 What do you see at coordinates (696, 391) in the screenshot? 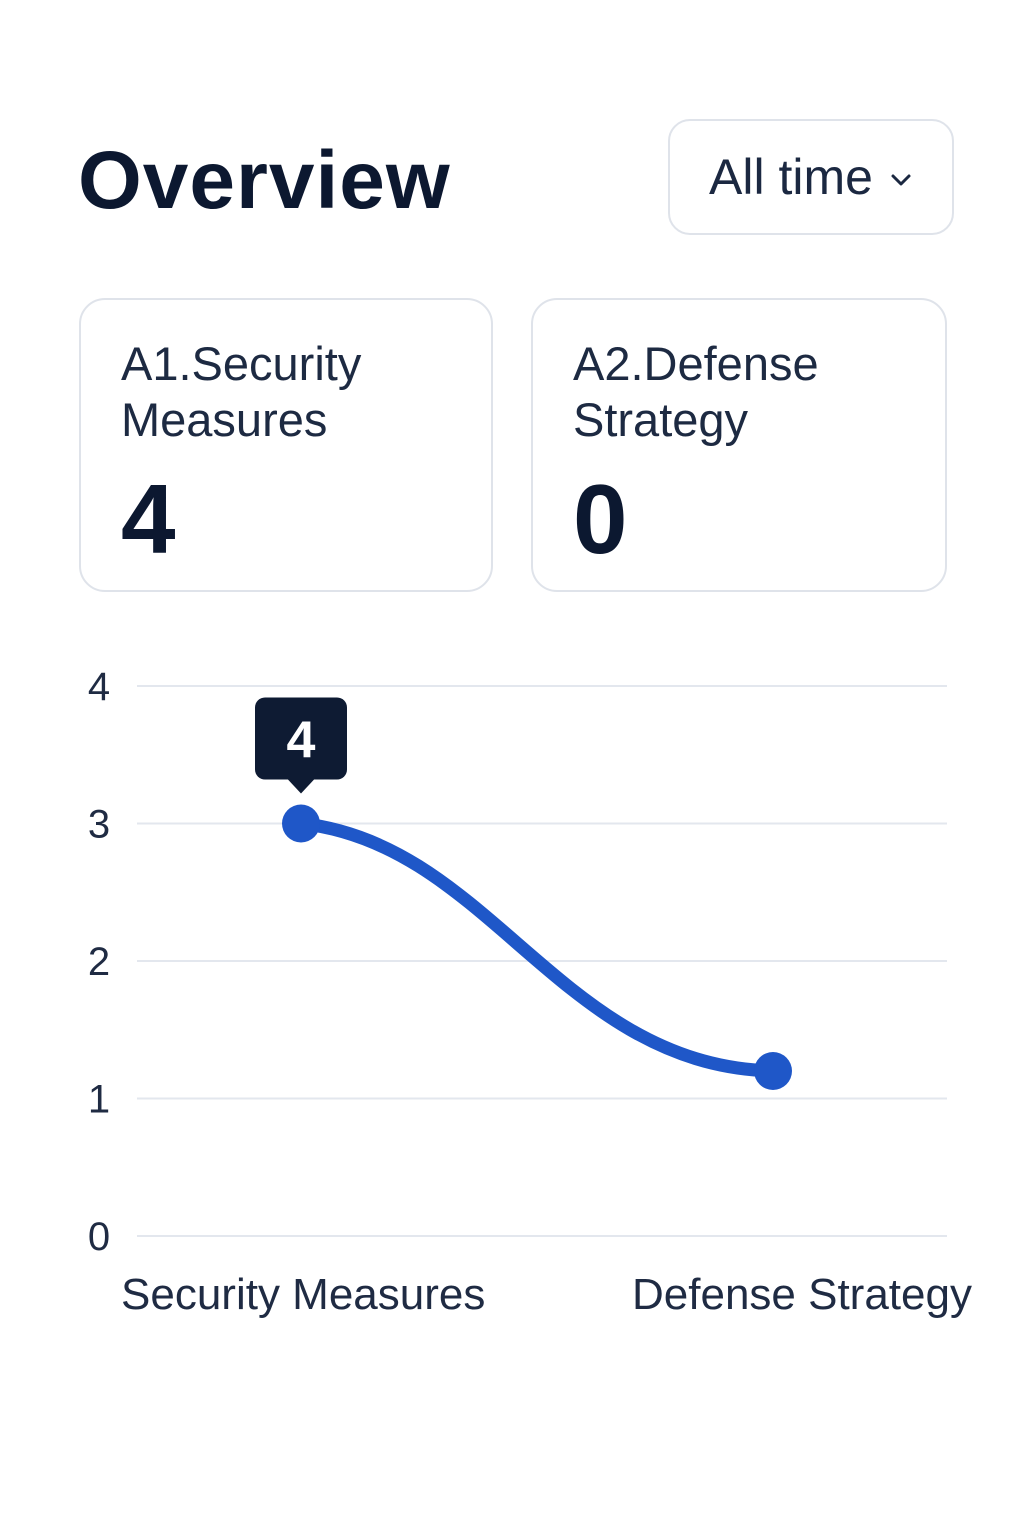
I see `stat-card-label: A2.Defense Strategy` at bounding box center [696, 391].